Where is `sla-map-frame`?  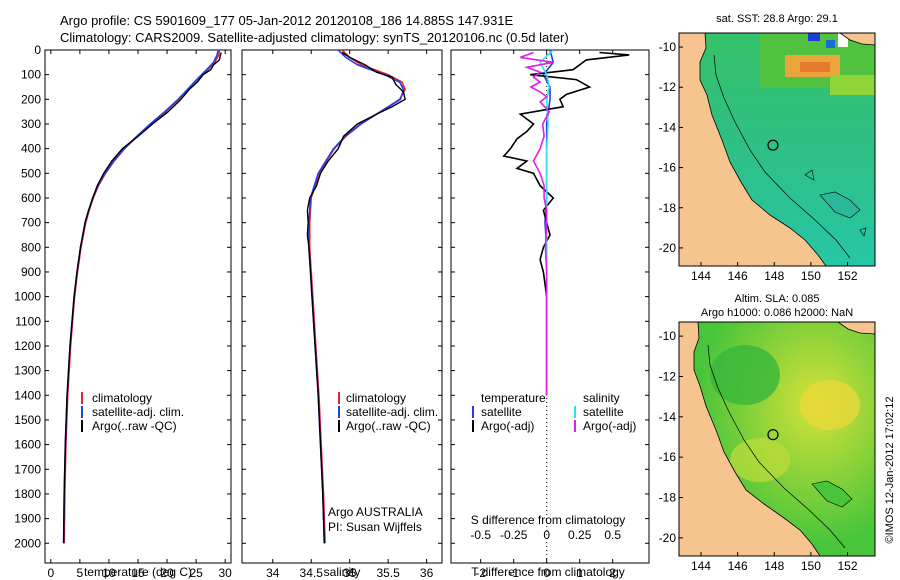
sla-map-frame is located at coordinates (777, 439).